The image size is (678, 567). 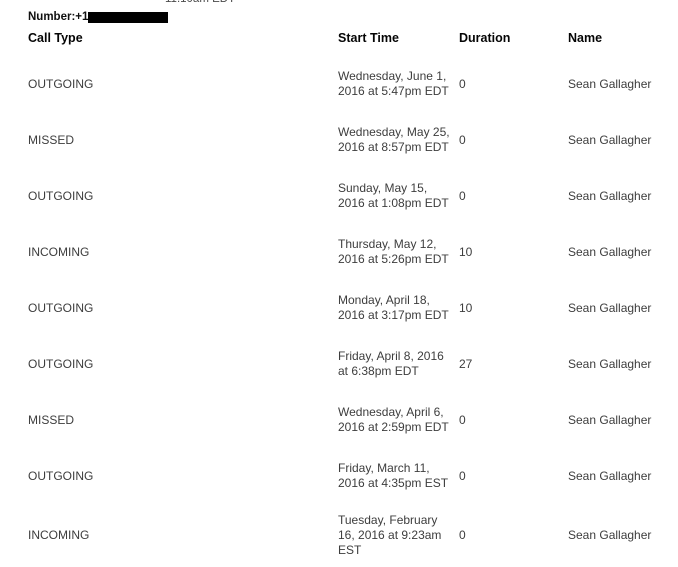 What do you see at coordinates (390, 535) in the screenshot?
I see `cell-start-time: Tuesday, February 16, 2016 at 9:23am EST` at bounding box center [390, 535].